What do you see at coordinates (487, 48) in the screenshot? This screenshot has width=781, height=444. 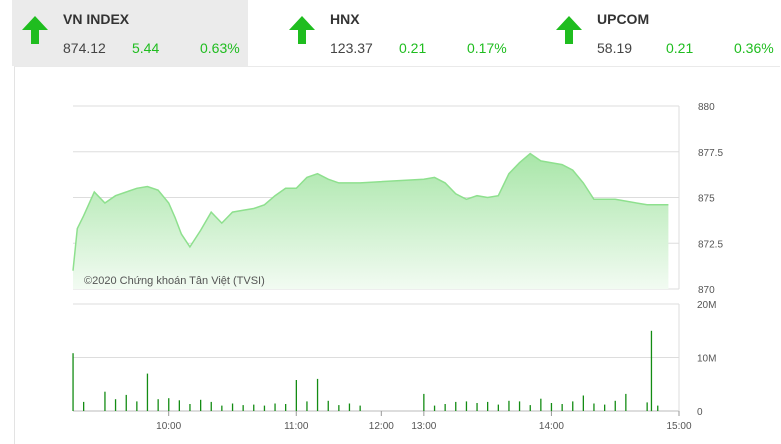 I see `index-percent: 0.17%` at bounding box center [487, 48].